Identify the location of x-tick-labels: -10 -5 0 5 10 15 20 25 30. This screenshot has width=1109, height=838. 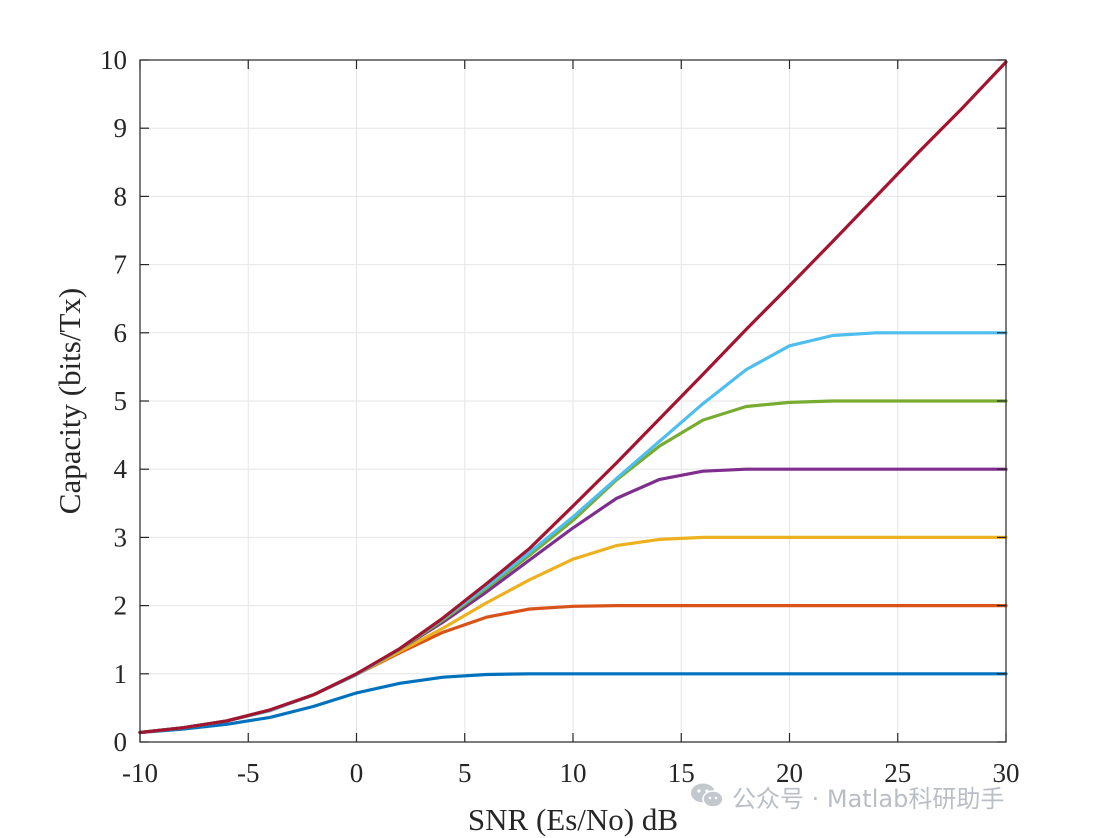
(571, 773).